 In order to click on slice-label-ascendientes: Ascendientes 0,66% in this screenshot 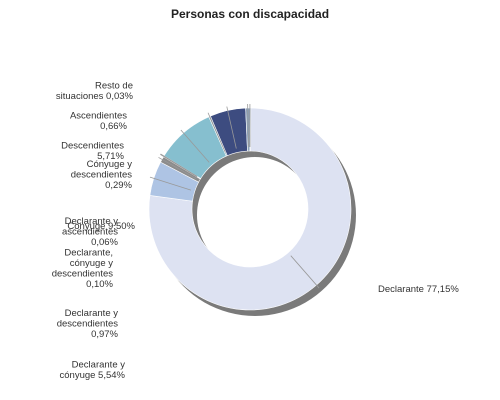, I will do `click(99, 122)`.